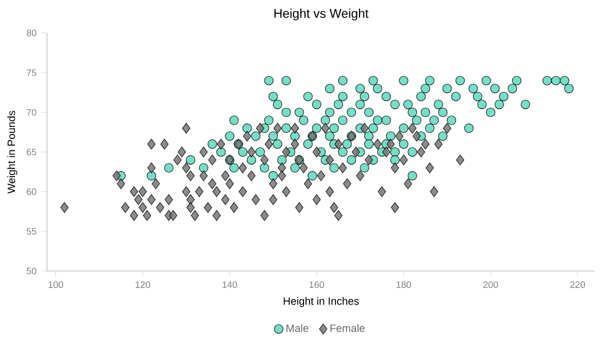  Describe the element at coordinates (56, 284) in the screenshot. I see `x-tick-label: 100` at that location.